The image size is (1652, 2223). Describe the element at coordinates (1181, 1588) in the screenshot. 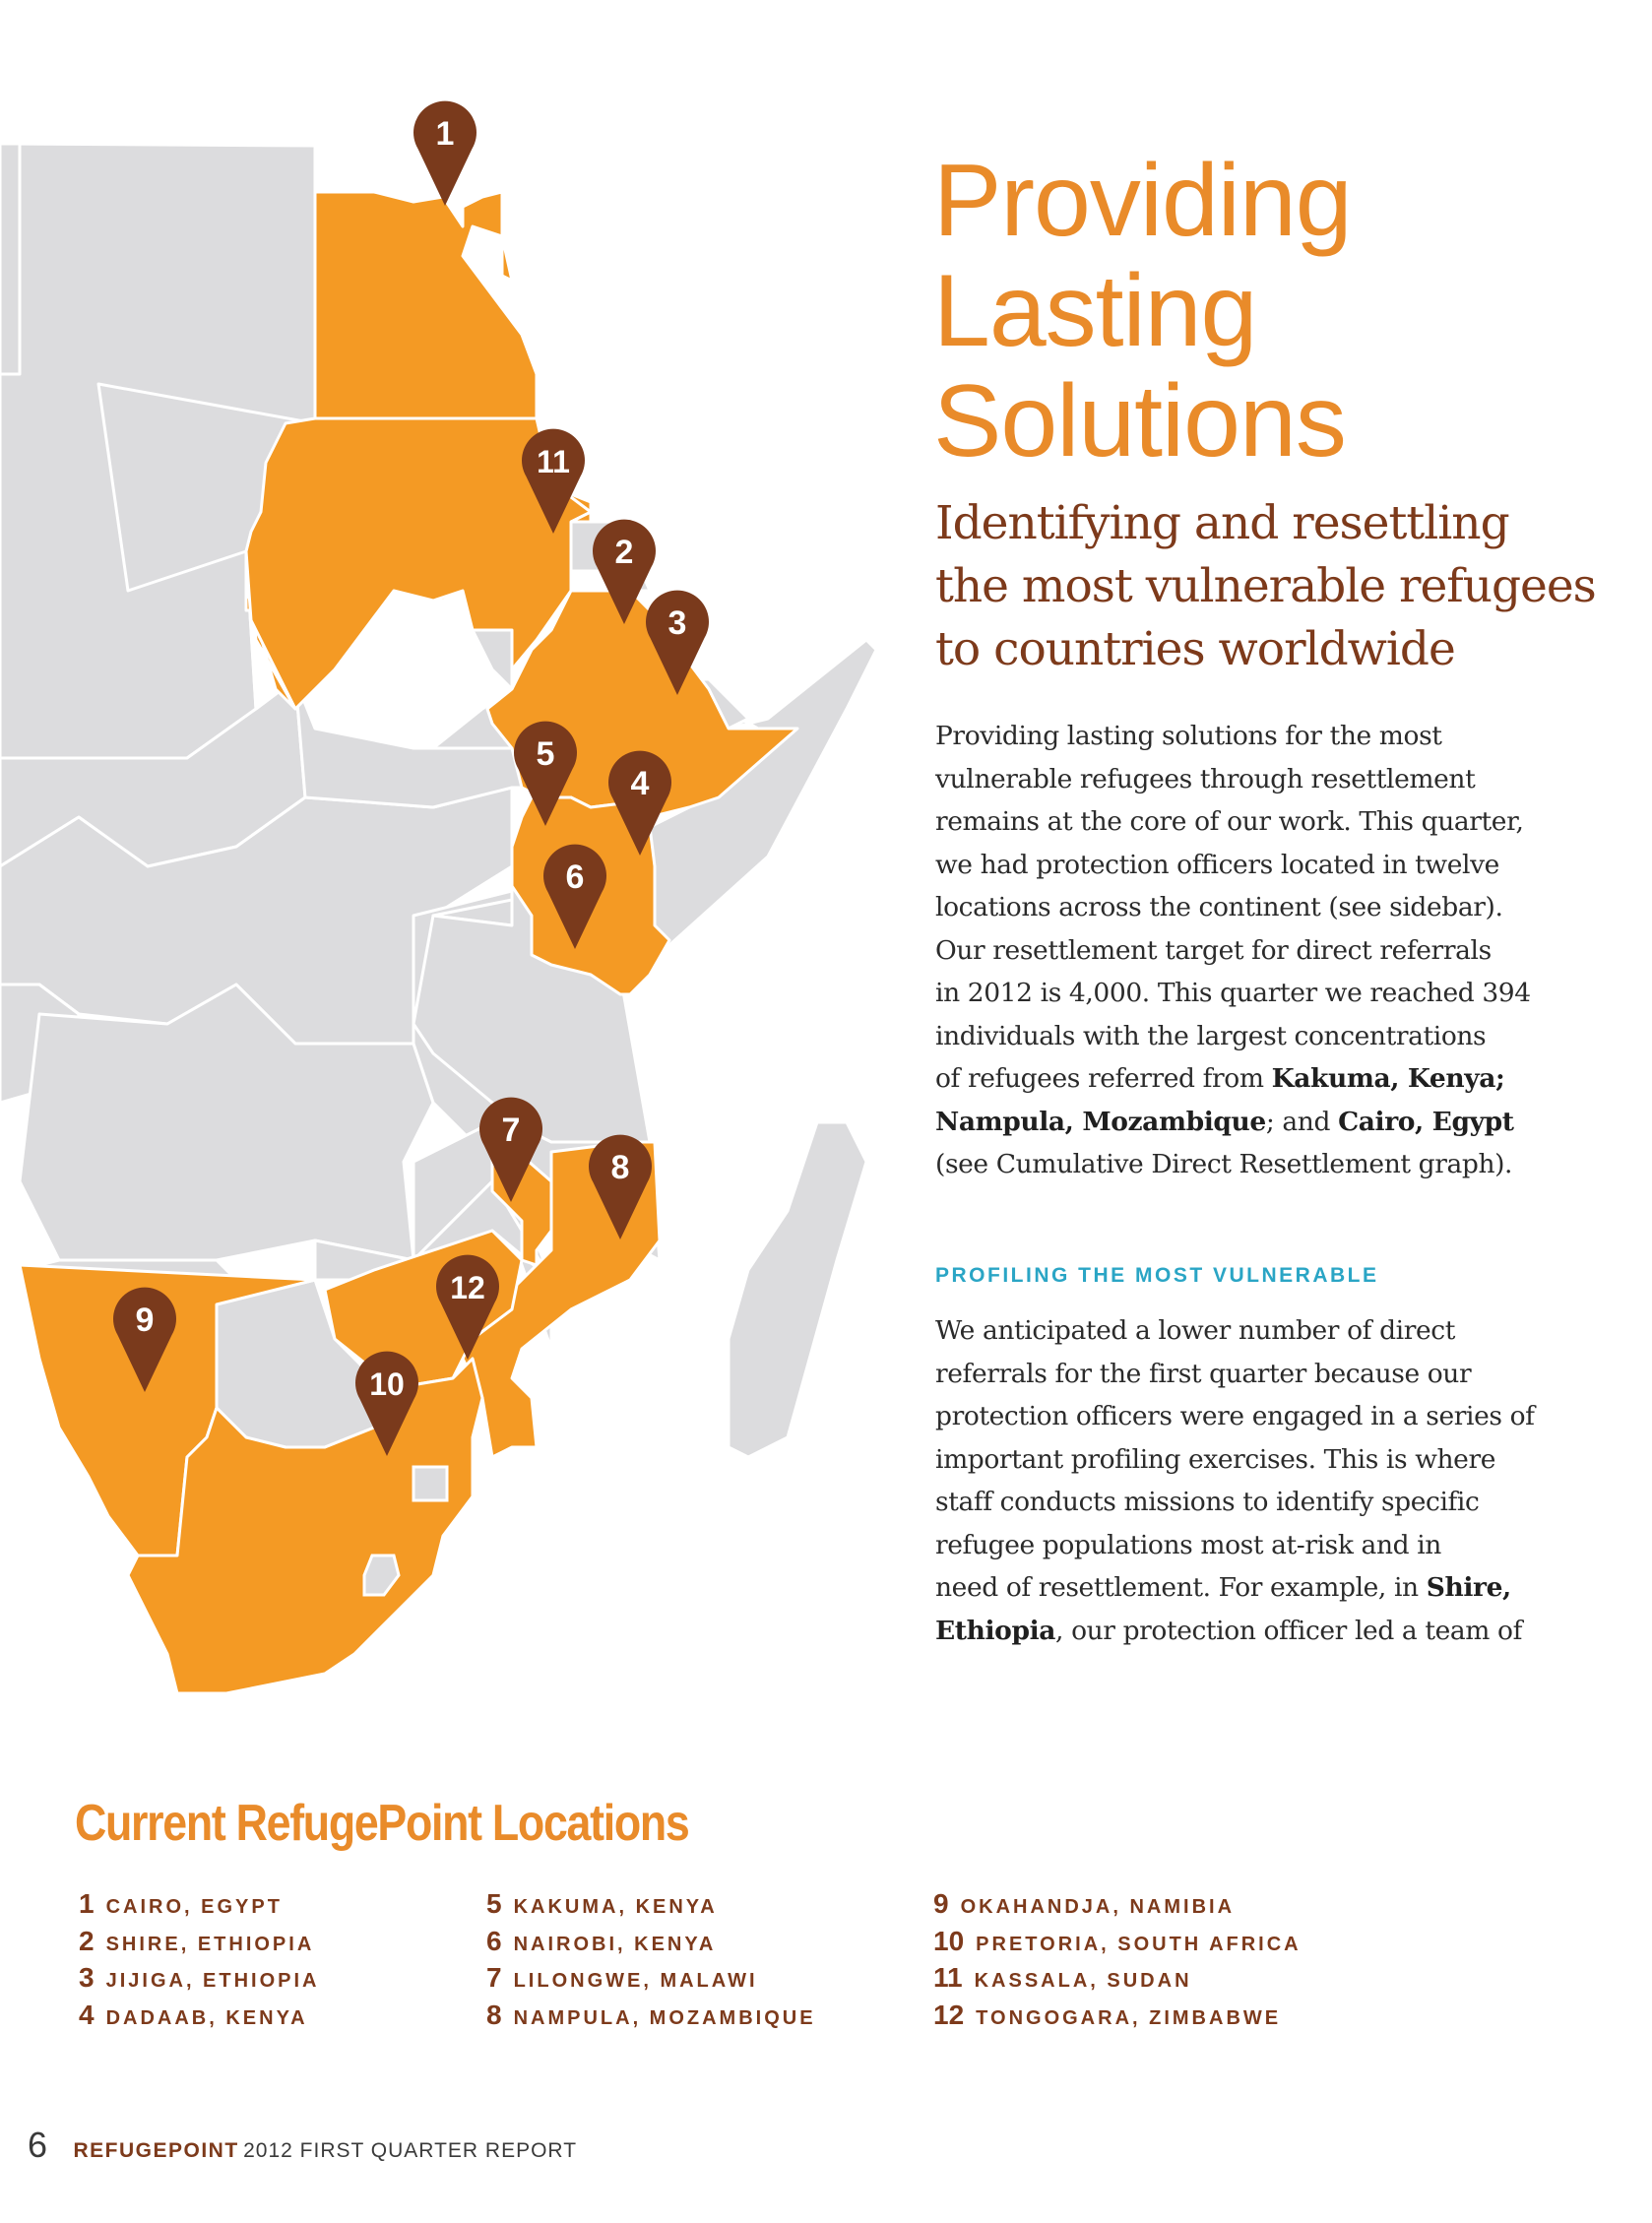

I see `text-segment: need of resettlement. For example, in` at that location.